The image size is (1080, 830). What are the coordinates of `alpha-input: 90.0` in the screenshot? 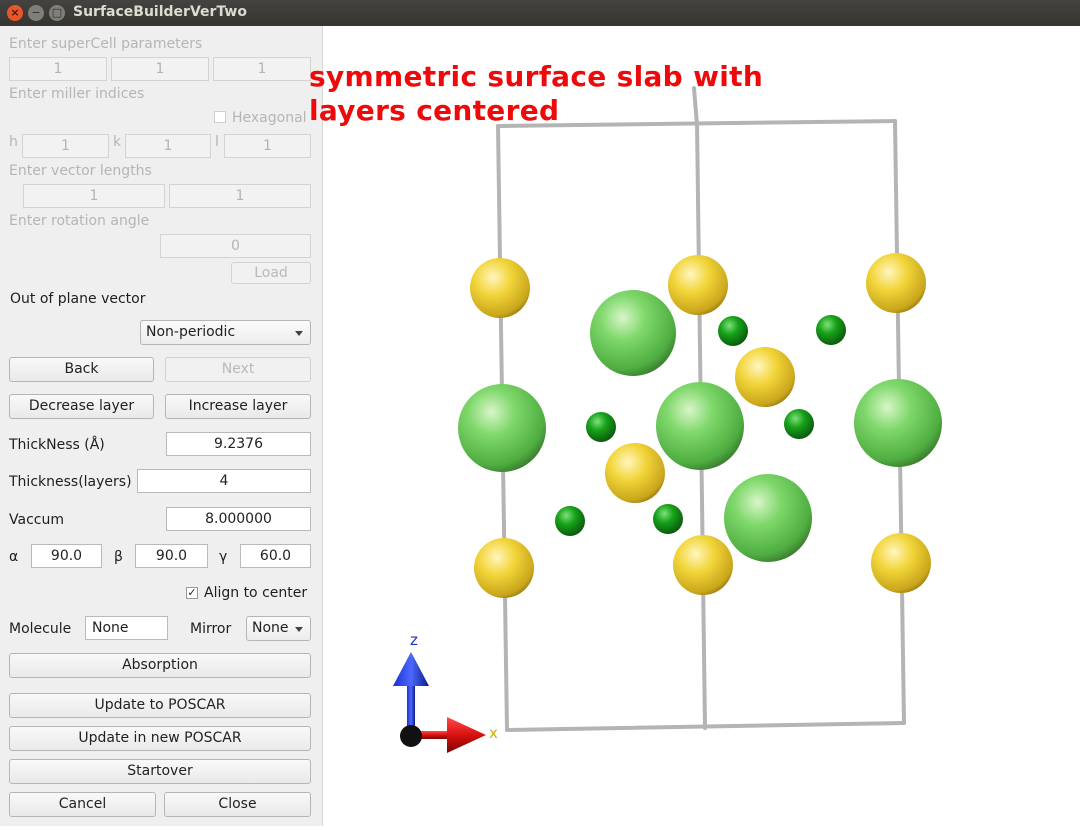 It's located at (66, 556).